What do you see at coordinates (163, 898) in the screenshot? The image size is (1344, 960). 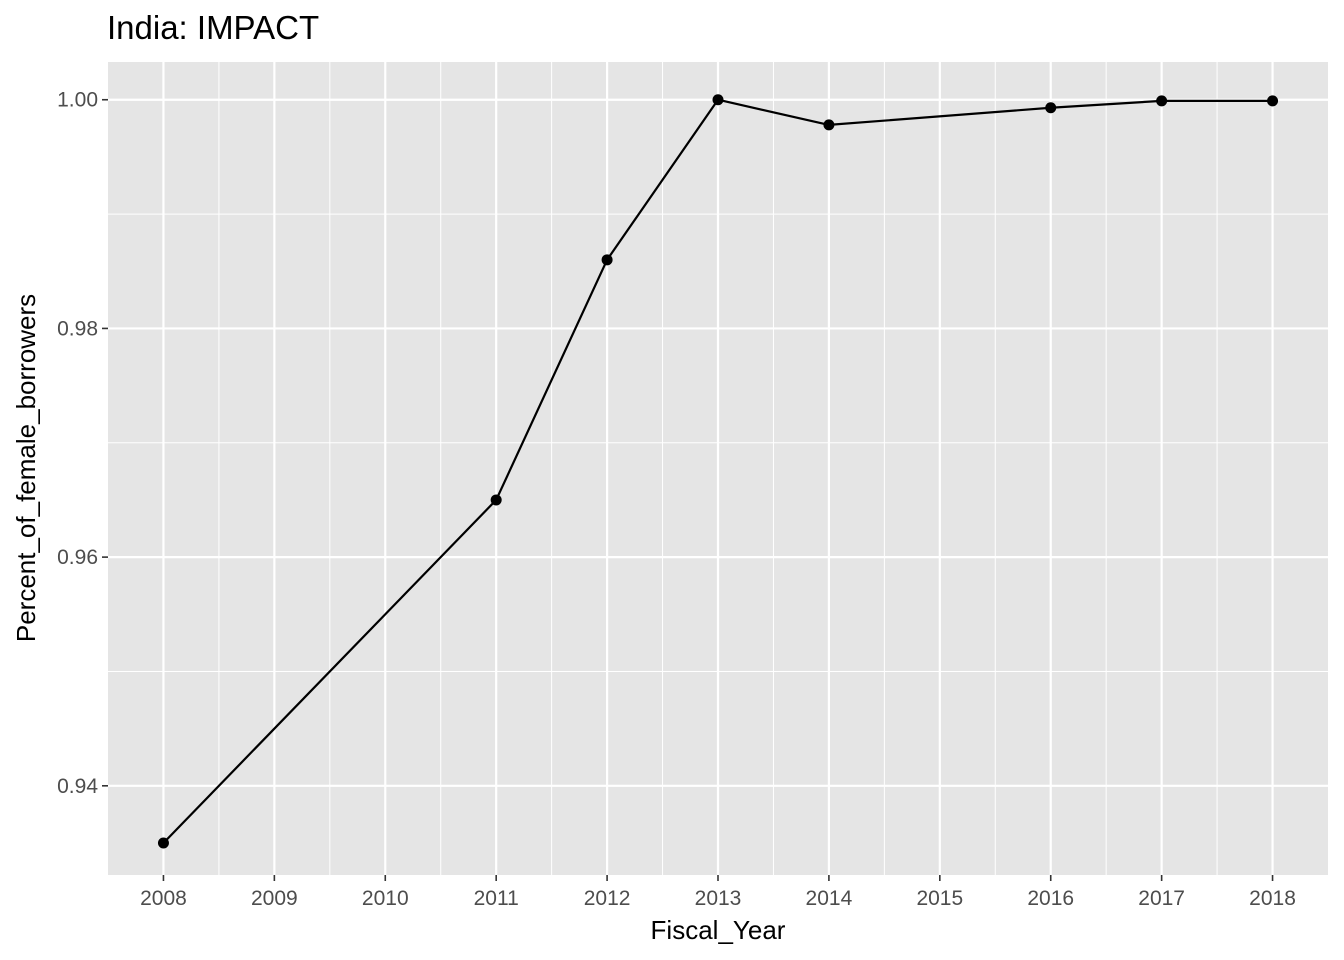 I see `x-tick-label: 2008` at bounding box center [163, 898].